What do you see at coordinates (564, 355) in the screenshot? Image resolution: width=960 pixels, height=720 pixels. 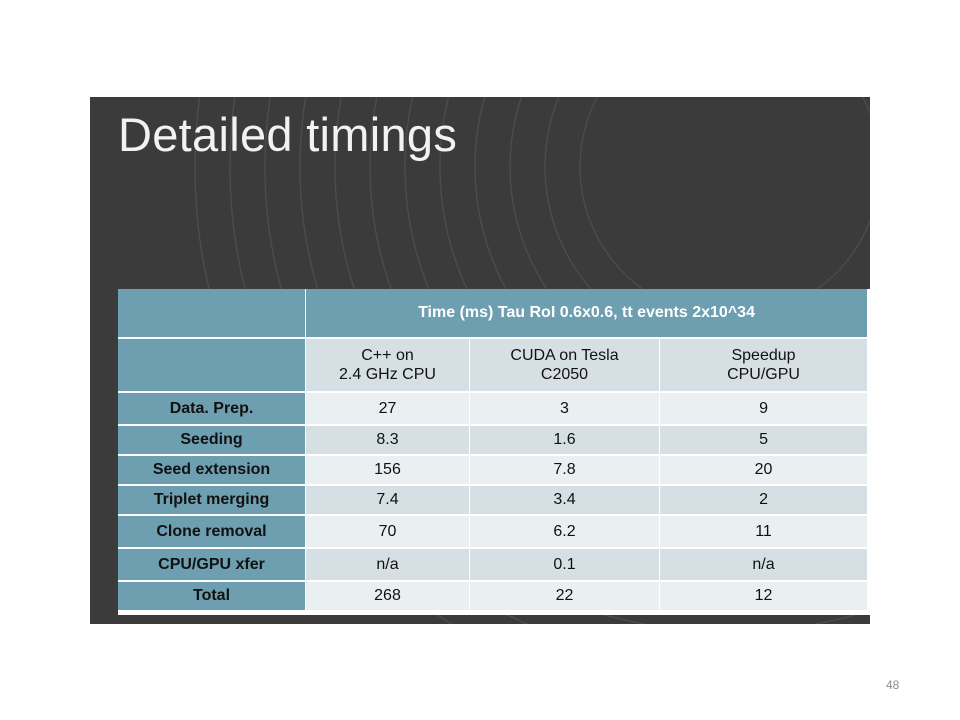 I see `column-header-gpu-line1: CUDA on Tesla` at bounding box center [564, 355].